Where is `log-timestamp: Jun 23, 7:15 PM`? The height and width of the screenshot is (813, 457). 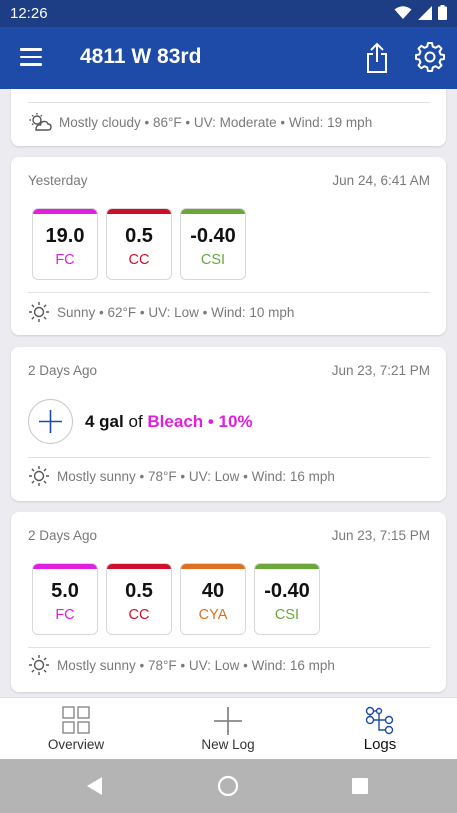
log-timestamp: Jun 23, 7:15 PM is located at coordinates (380, 535).